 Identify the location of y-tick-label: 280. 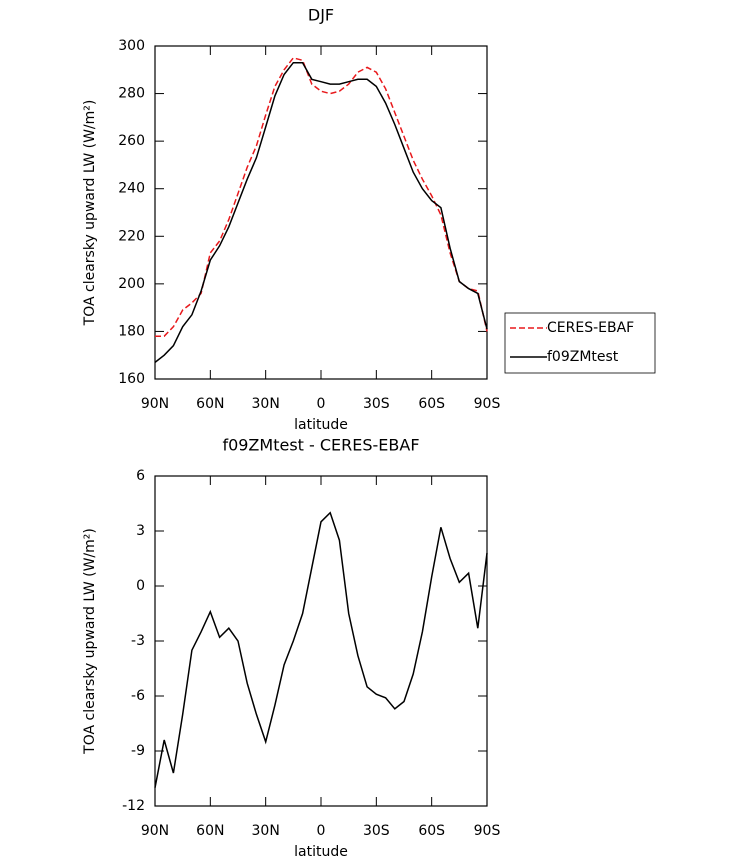
(131, 94).